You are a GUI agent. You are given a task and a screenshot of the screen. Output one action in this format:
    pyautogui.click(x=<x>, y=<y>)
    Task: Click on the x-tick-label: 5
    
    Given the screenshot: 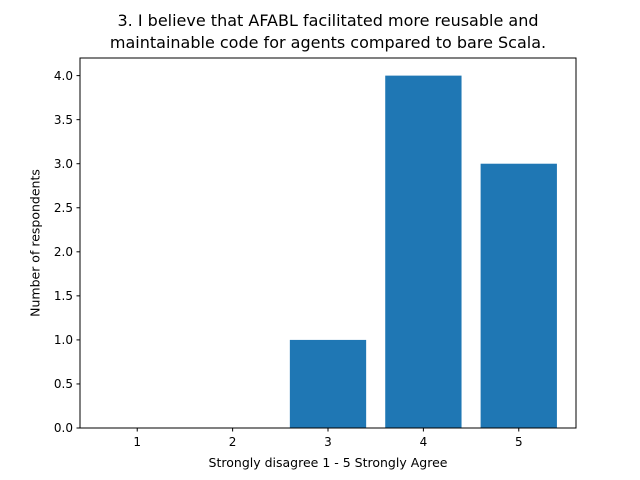 What is the action you would take?
    pyautogui.click(x=519, y=442)
    